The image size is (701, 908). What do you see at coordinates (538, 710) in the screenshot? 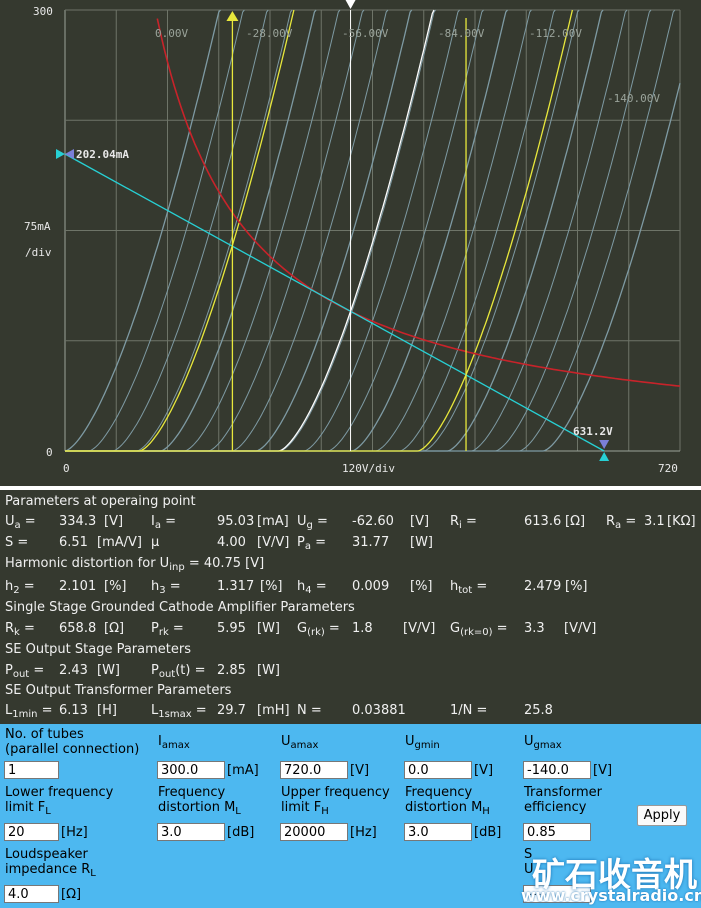
I see `inv-n-value: 25.8` at bounding box center [538, 710].